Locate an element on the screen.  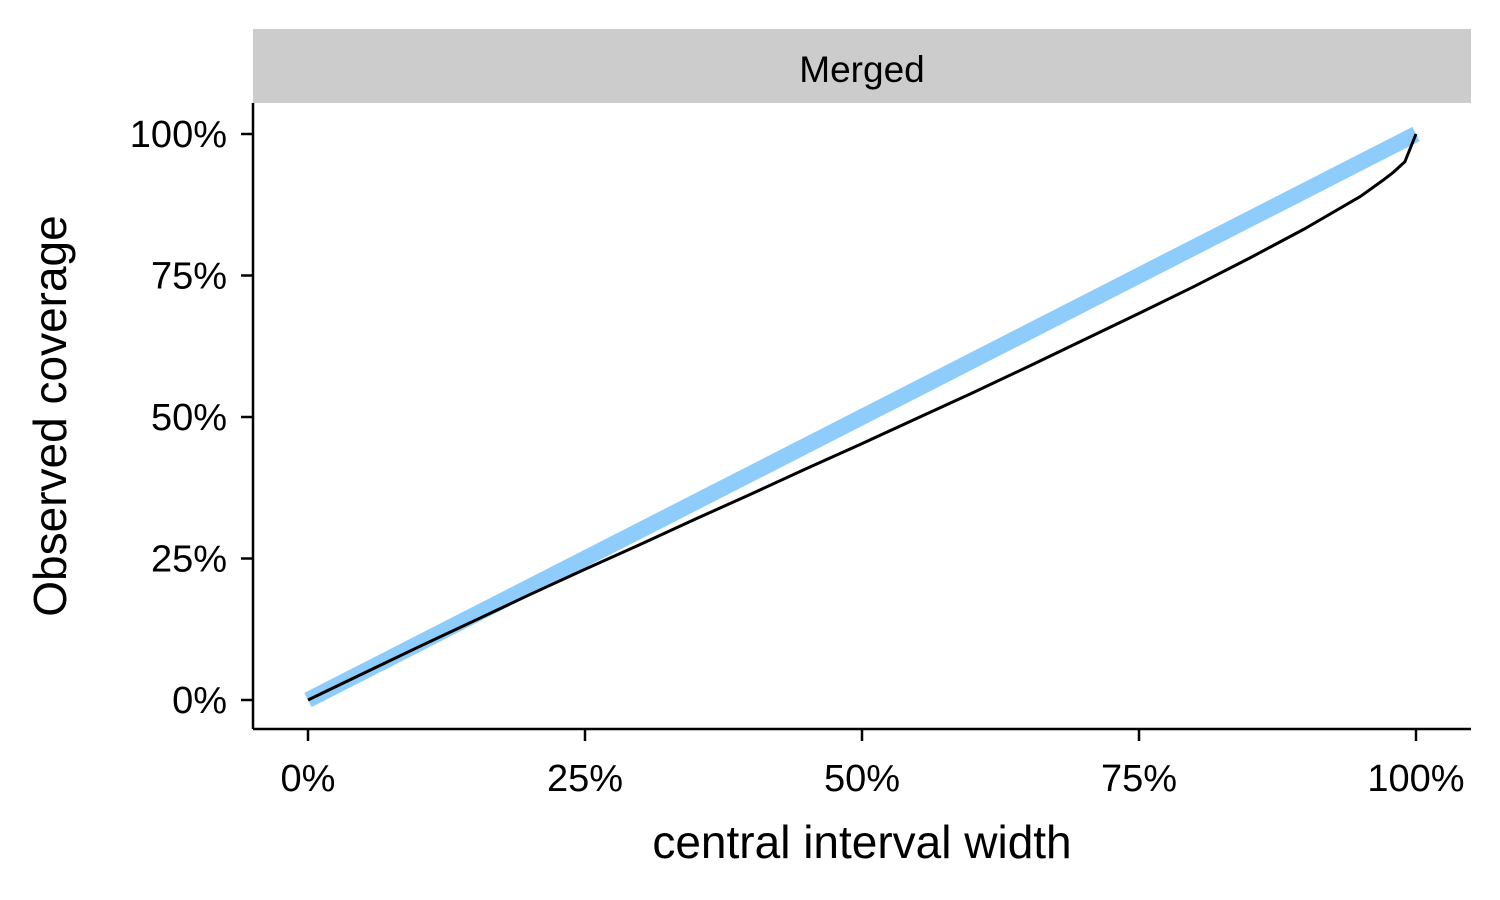
y-tick-label: 50% is located at coordinates (189, 418).